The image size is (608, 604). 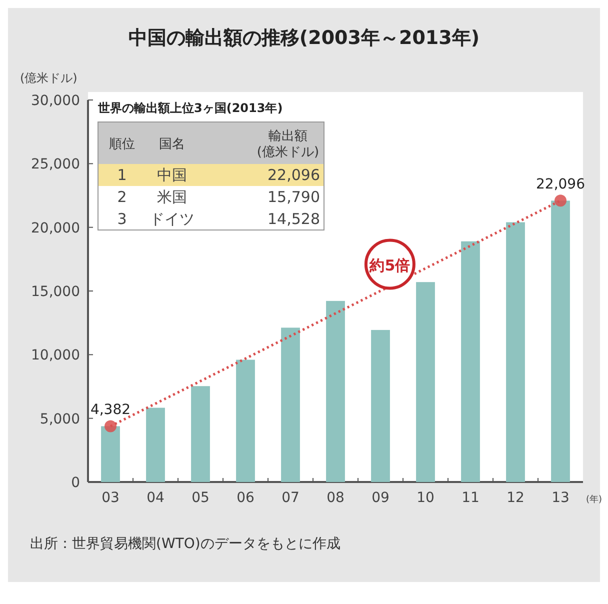 I want to click on annotation: 米国, so click(x=172, y=197).